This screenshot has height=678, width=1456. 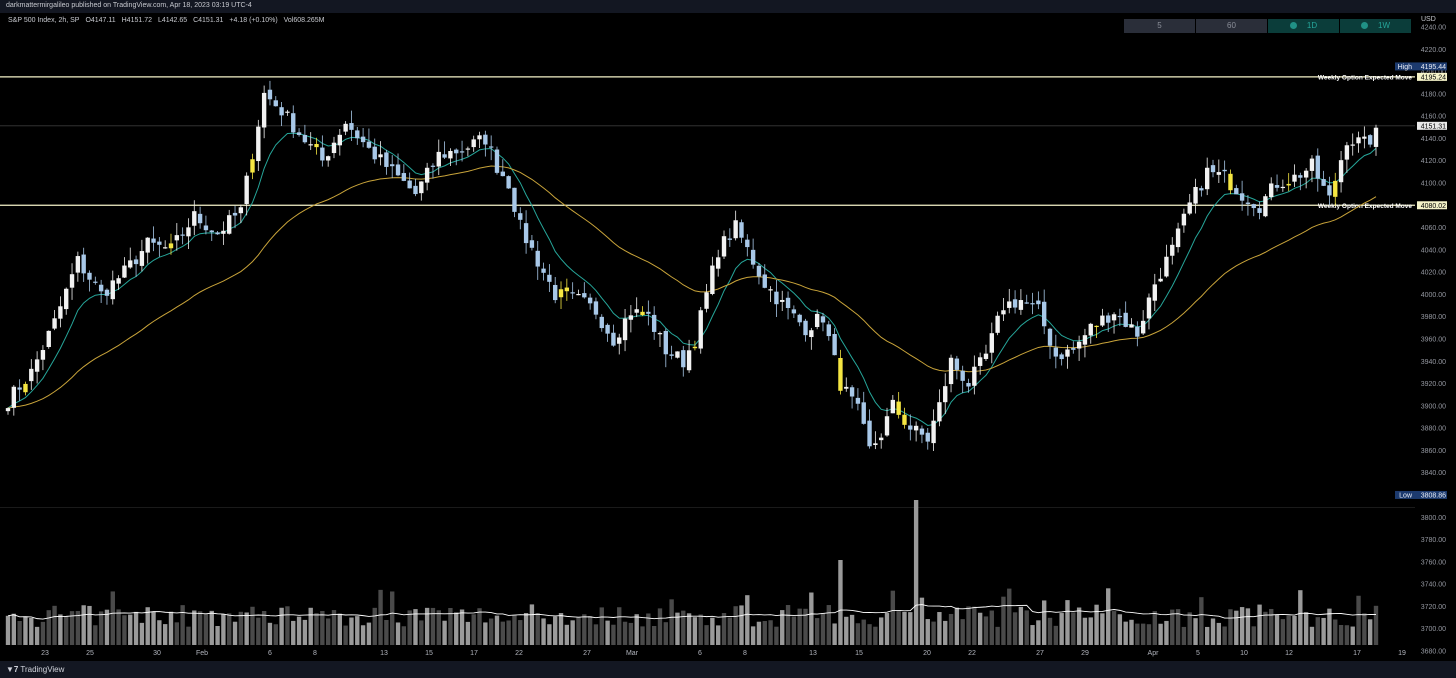 What do you see at coordinates (384, 653) in the screenshot?
I see `x-tick-label: 13` at bounding box center [384, 653].